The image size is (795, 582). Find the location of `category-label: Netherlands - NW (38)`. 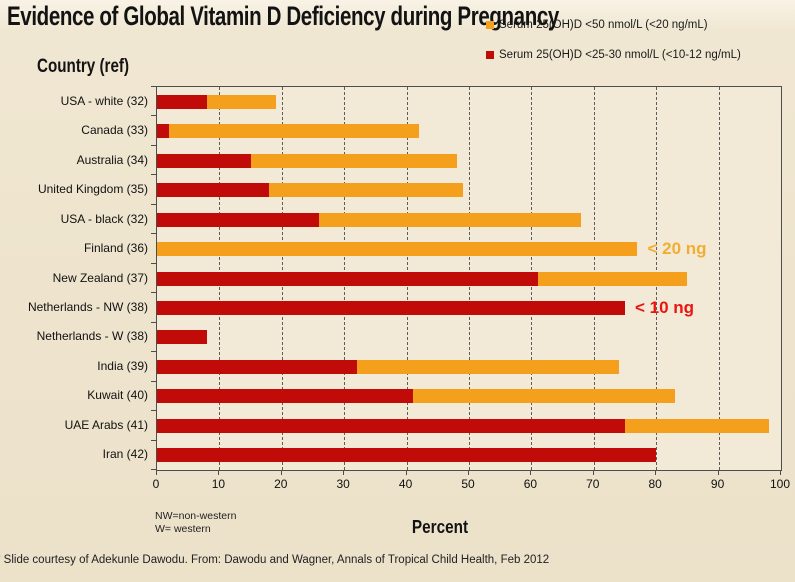

category-label: Netherlands - NW (38) is located at coordinates (87, 306).